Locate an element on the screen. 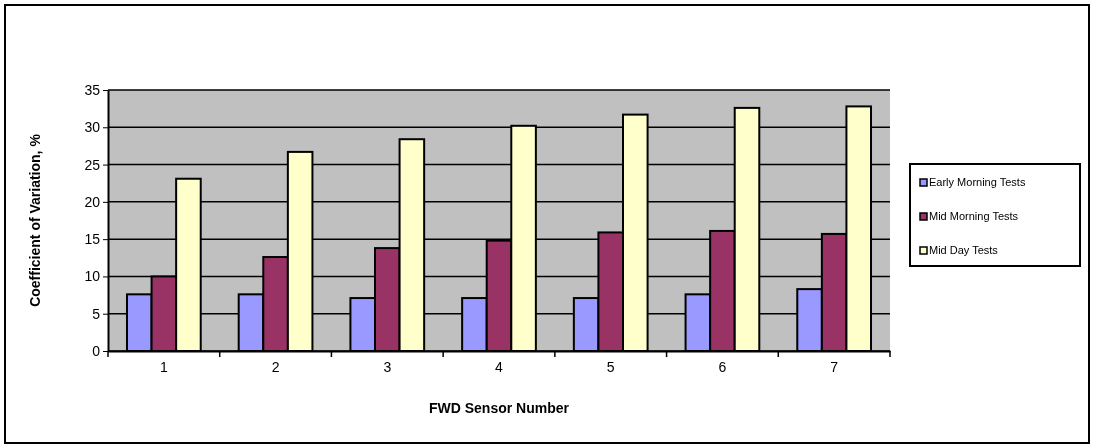  legend-label: Mid Morning Tests is located at coordinates (974, 216).